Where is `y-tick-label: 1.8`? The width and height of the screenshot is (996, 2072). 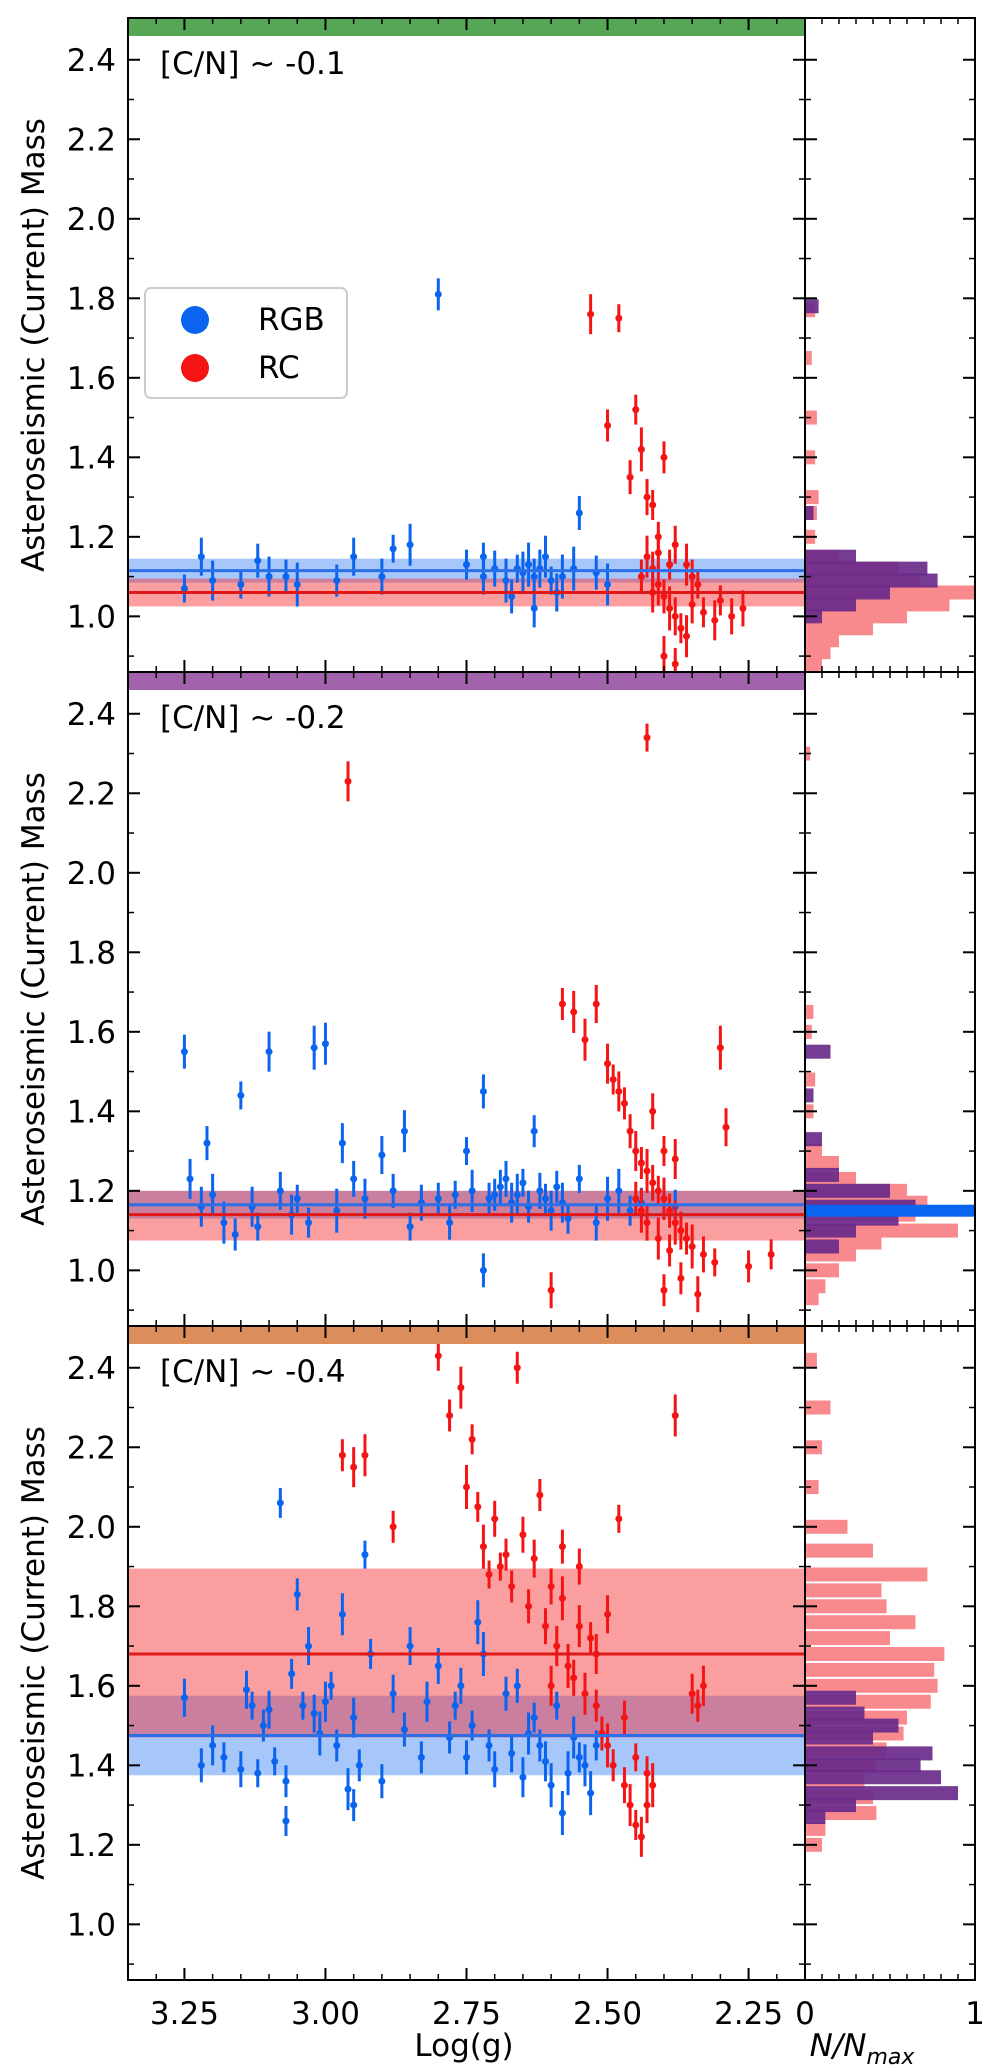
y-tick-label: 1.8 is located at coordinates (91, 1607).